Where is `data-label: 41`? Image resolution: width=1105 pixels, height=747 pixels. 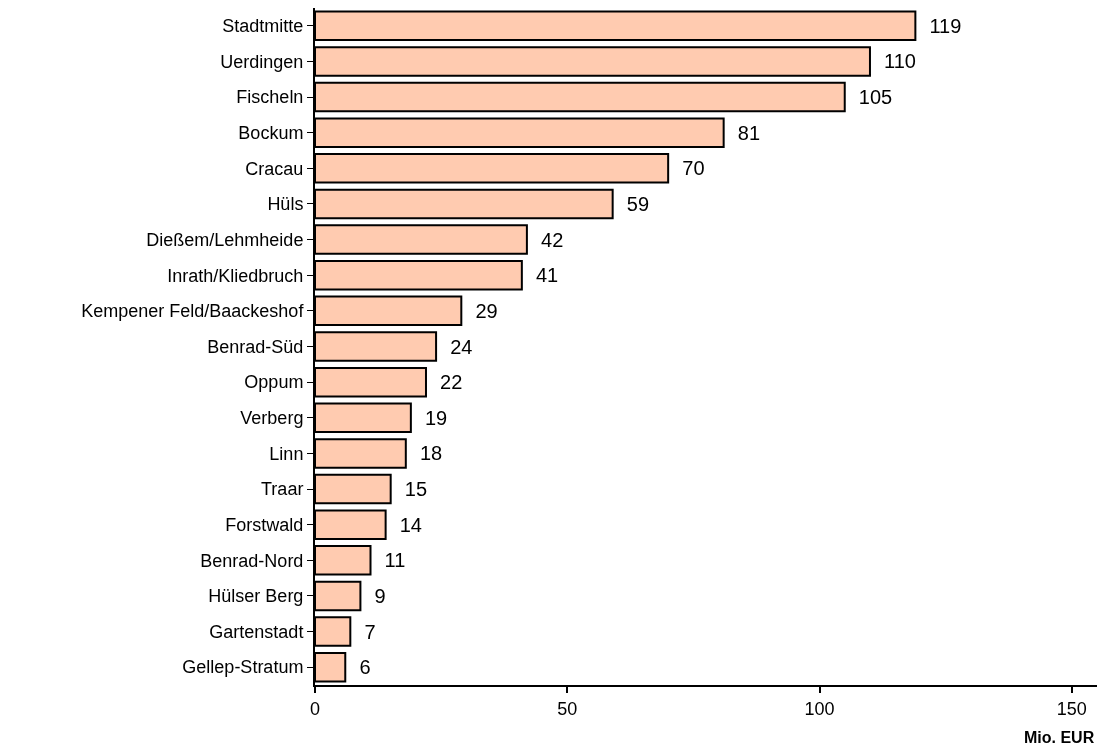
data-label: 41 is located at coordinates (541, 275).